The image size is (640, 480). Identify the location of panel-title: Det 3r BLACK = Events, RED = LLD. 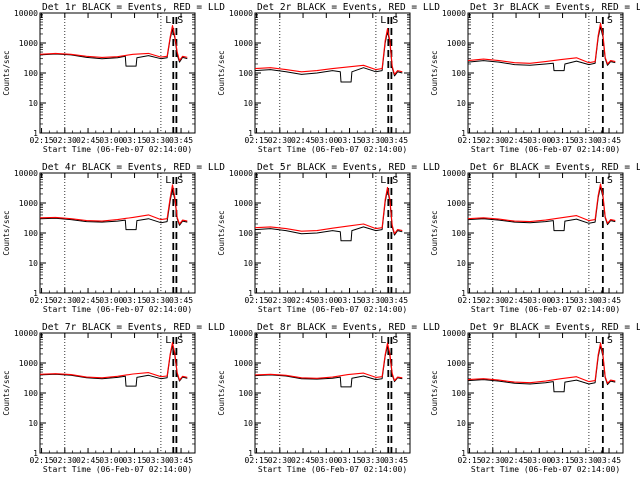
(555, 7).